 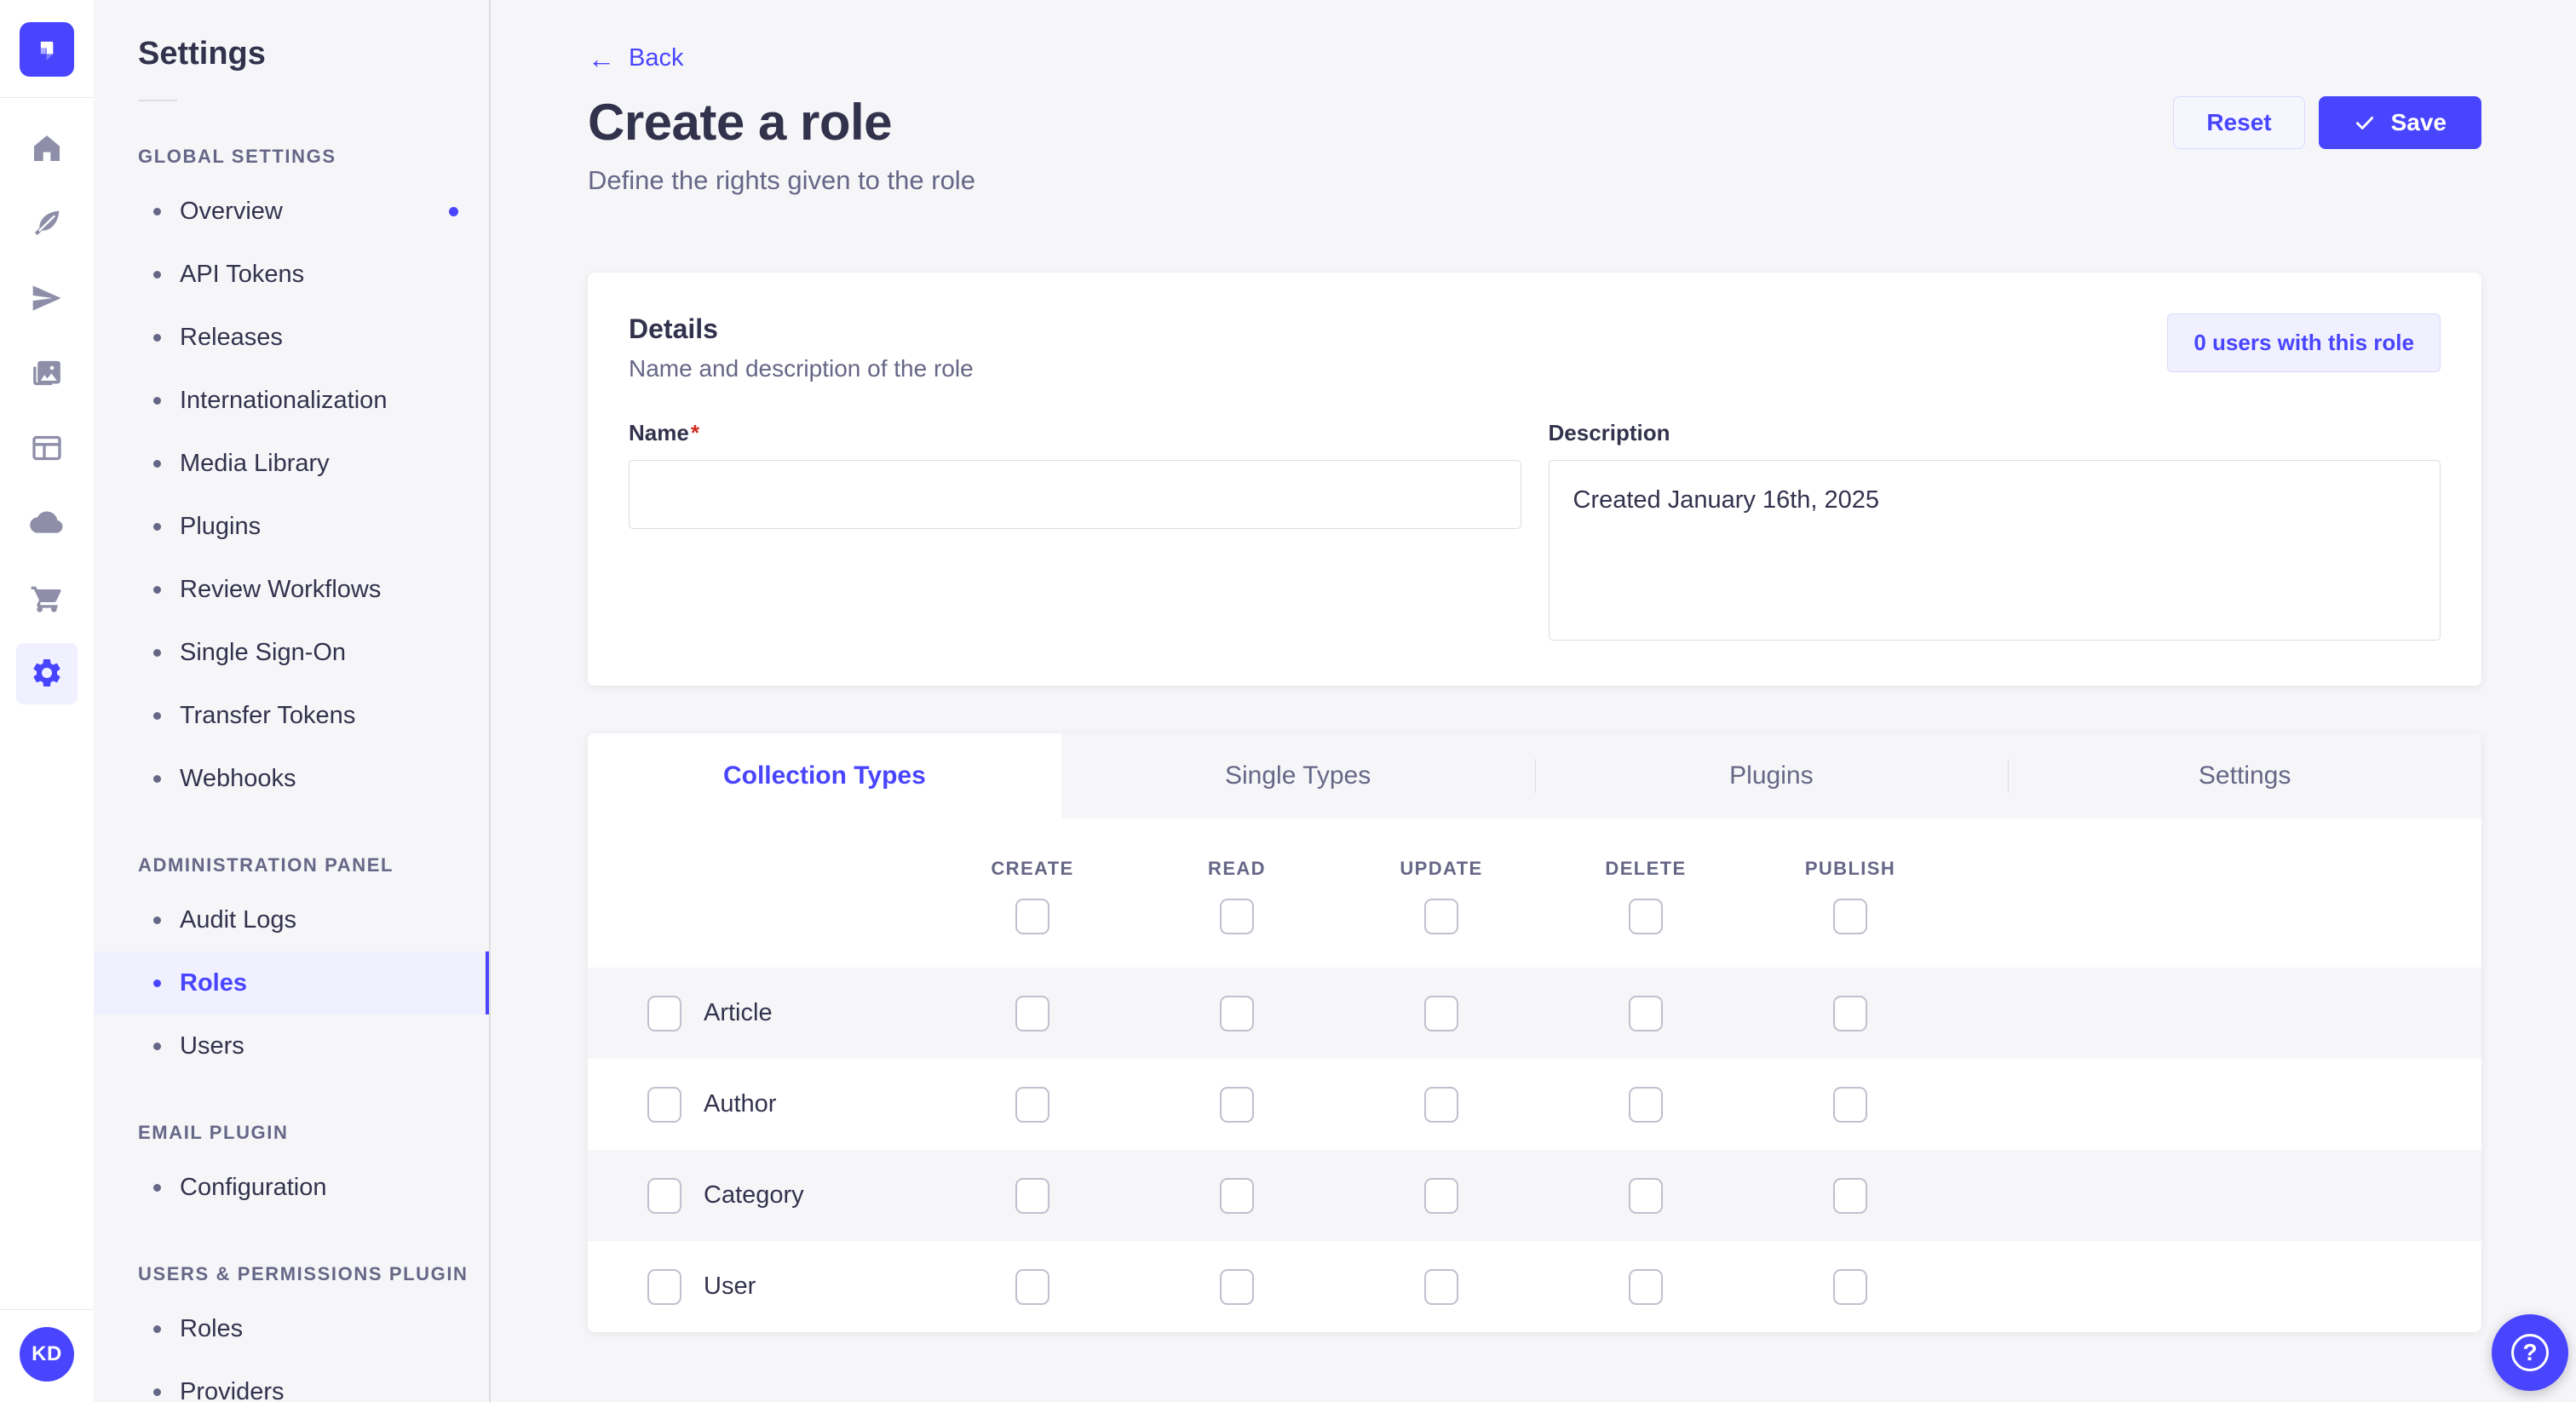 I want to click on user-publish-checkbox, so click(x=1850, y=1286).